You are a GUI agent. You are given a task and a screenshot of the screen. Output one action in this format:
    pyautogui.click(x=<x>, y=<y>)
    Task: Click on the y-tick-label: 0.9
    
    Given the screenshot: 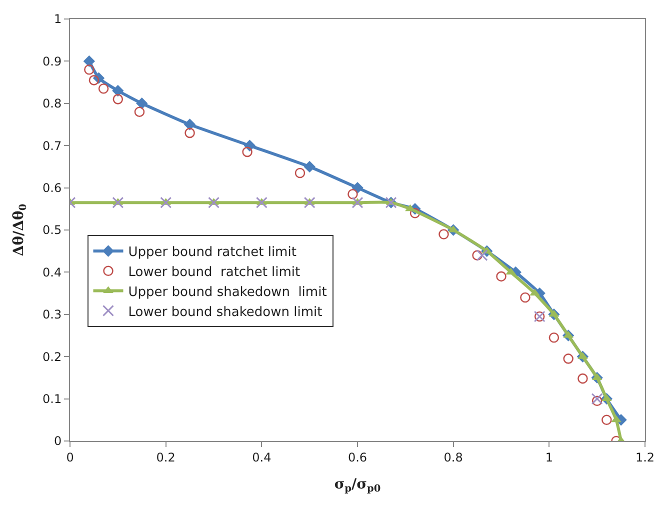 What is the action you would take?
    pyautogui.click(x=52, y=61)
    